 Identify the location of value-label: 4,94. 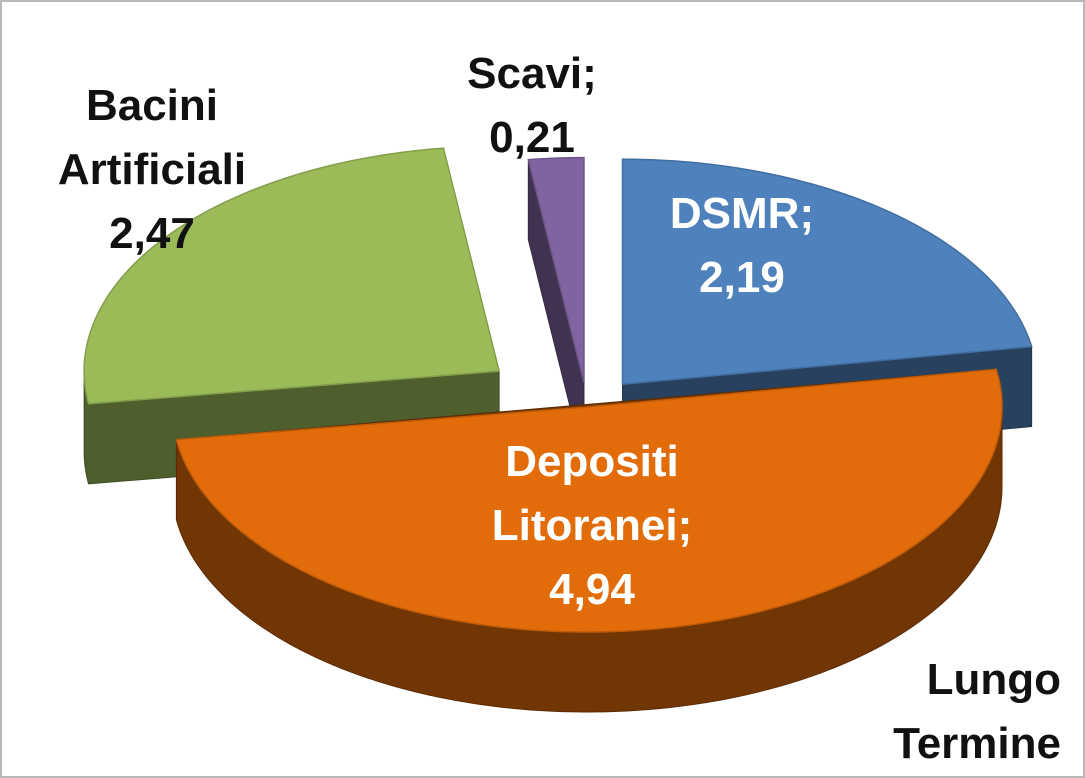
(592, 589).